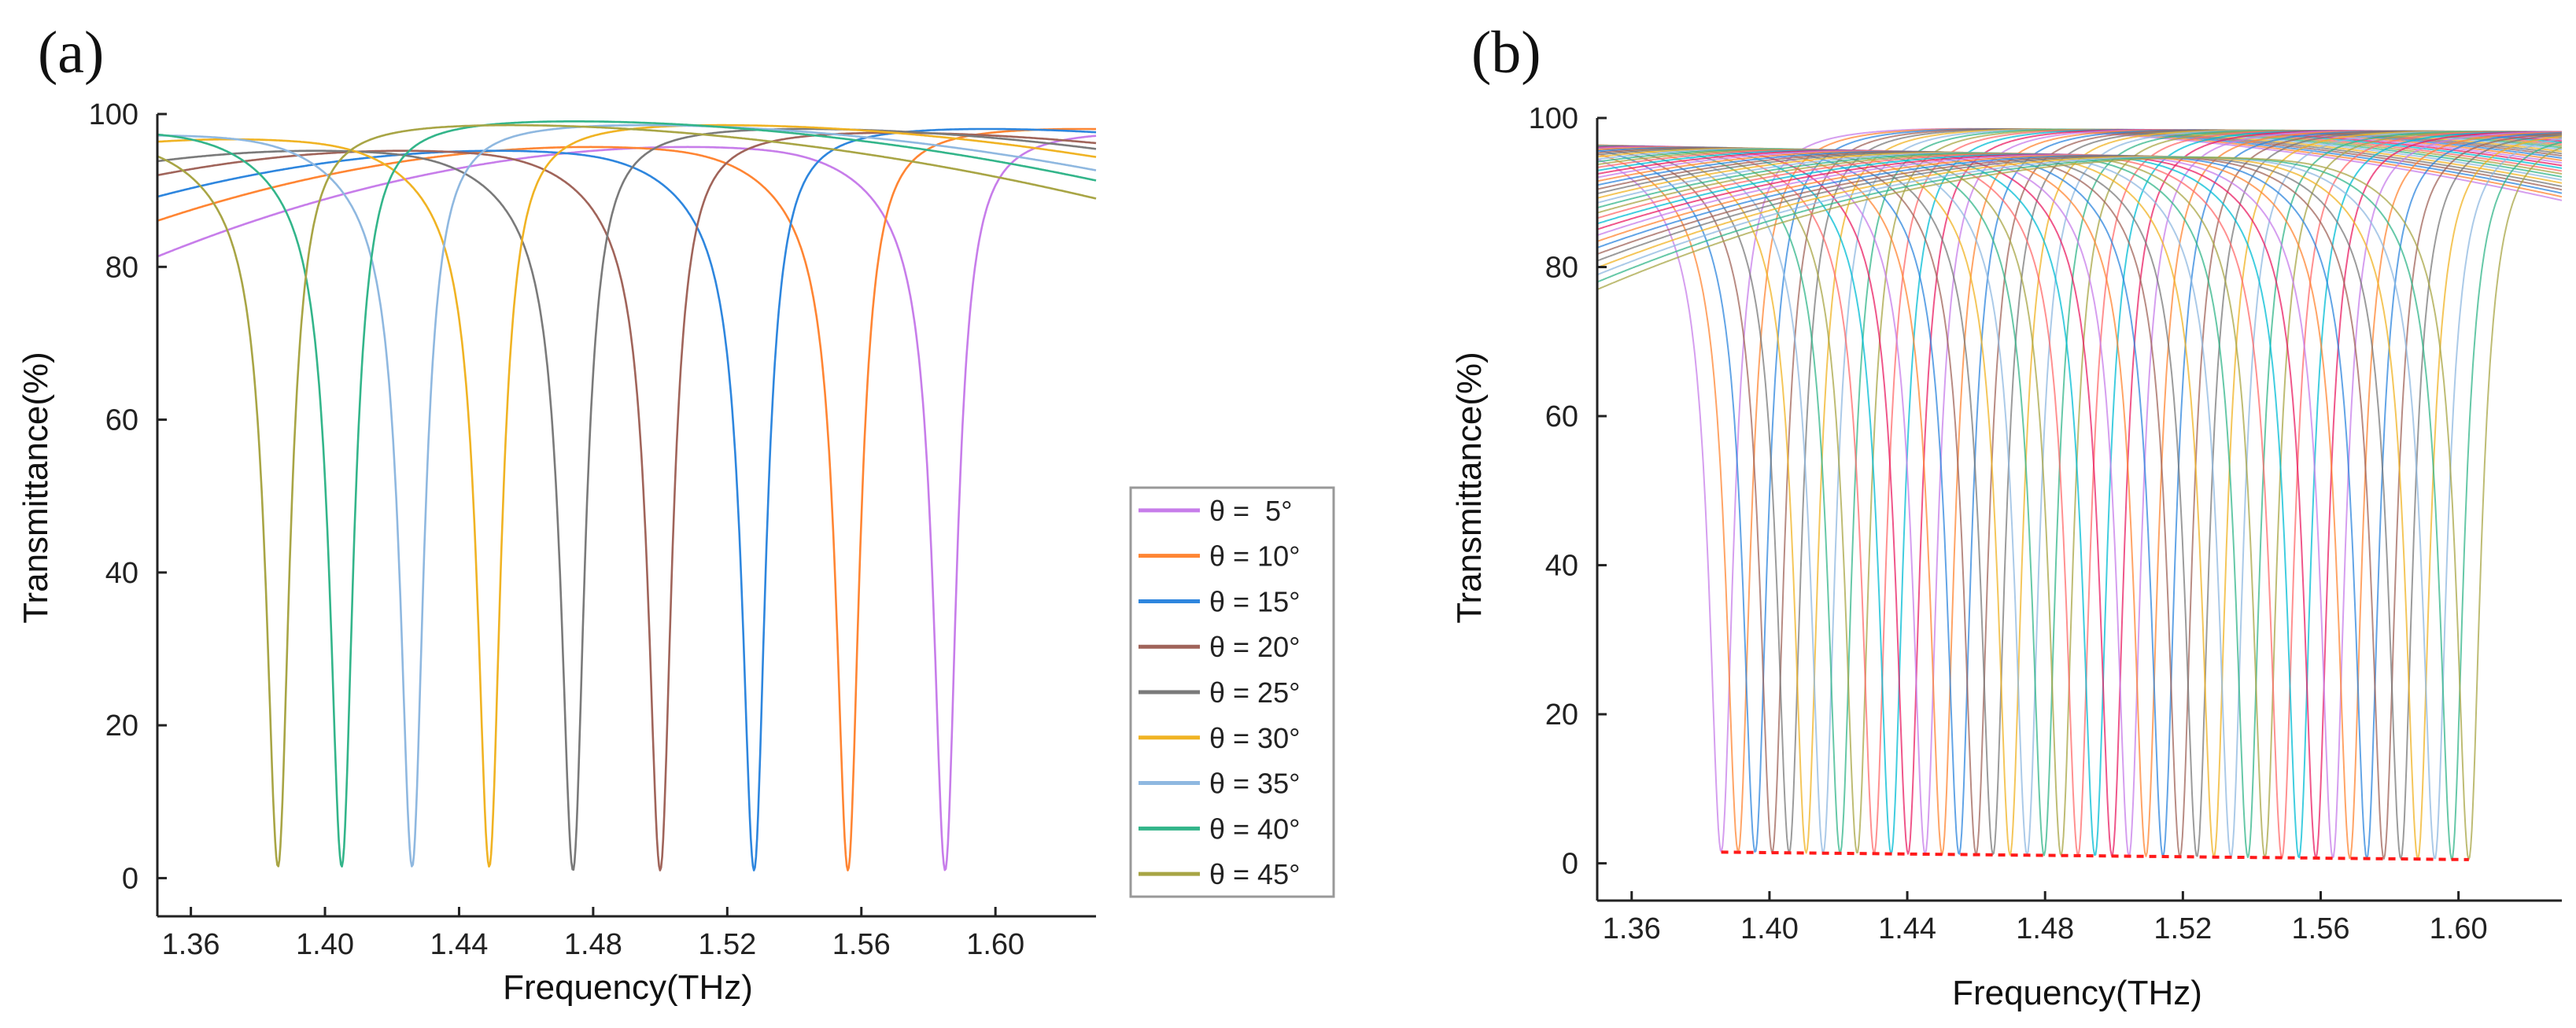 The image size is (2576, 1028). What do you see at coordinates (862, 944) in the screenshot?
I see `panel-a-x-tick-label: 1.56` at bounding box center [862, 944].